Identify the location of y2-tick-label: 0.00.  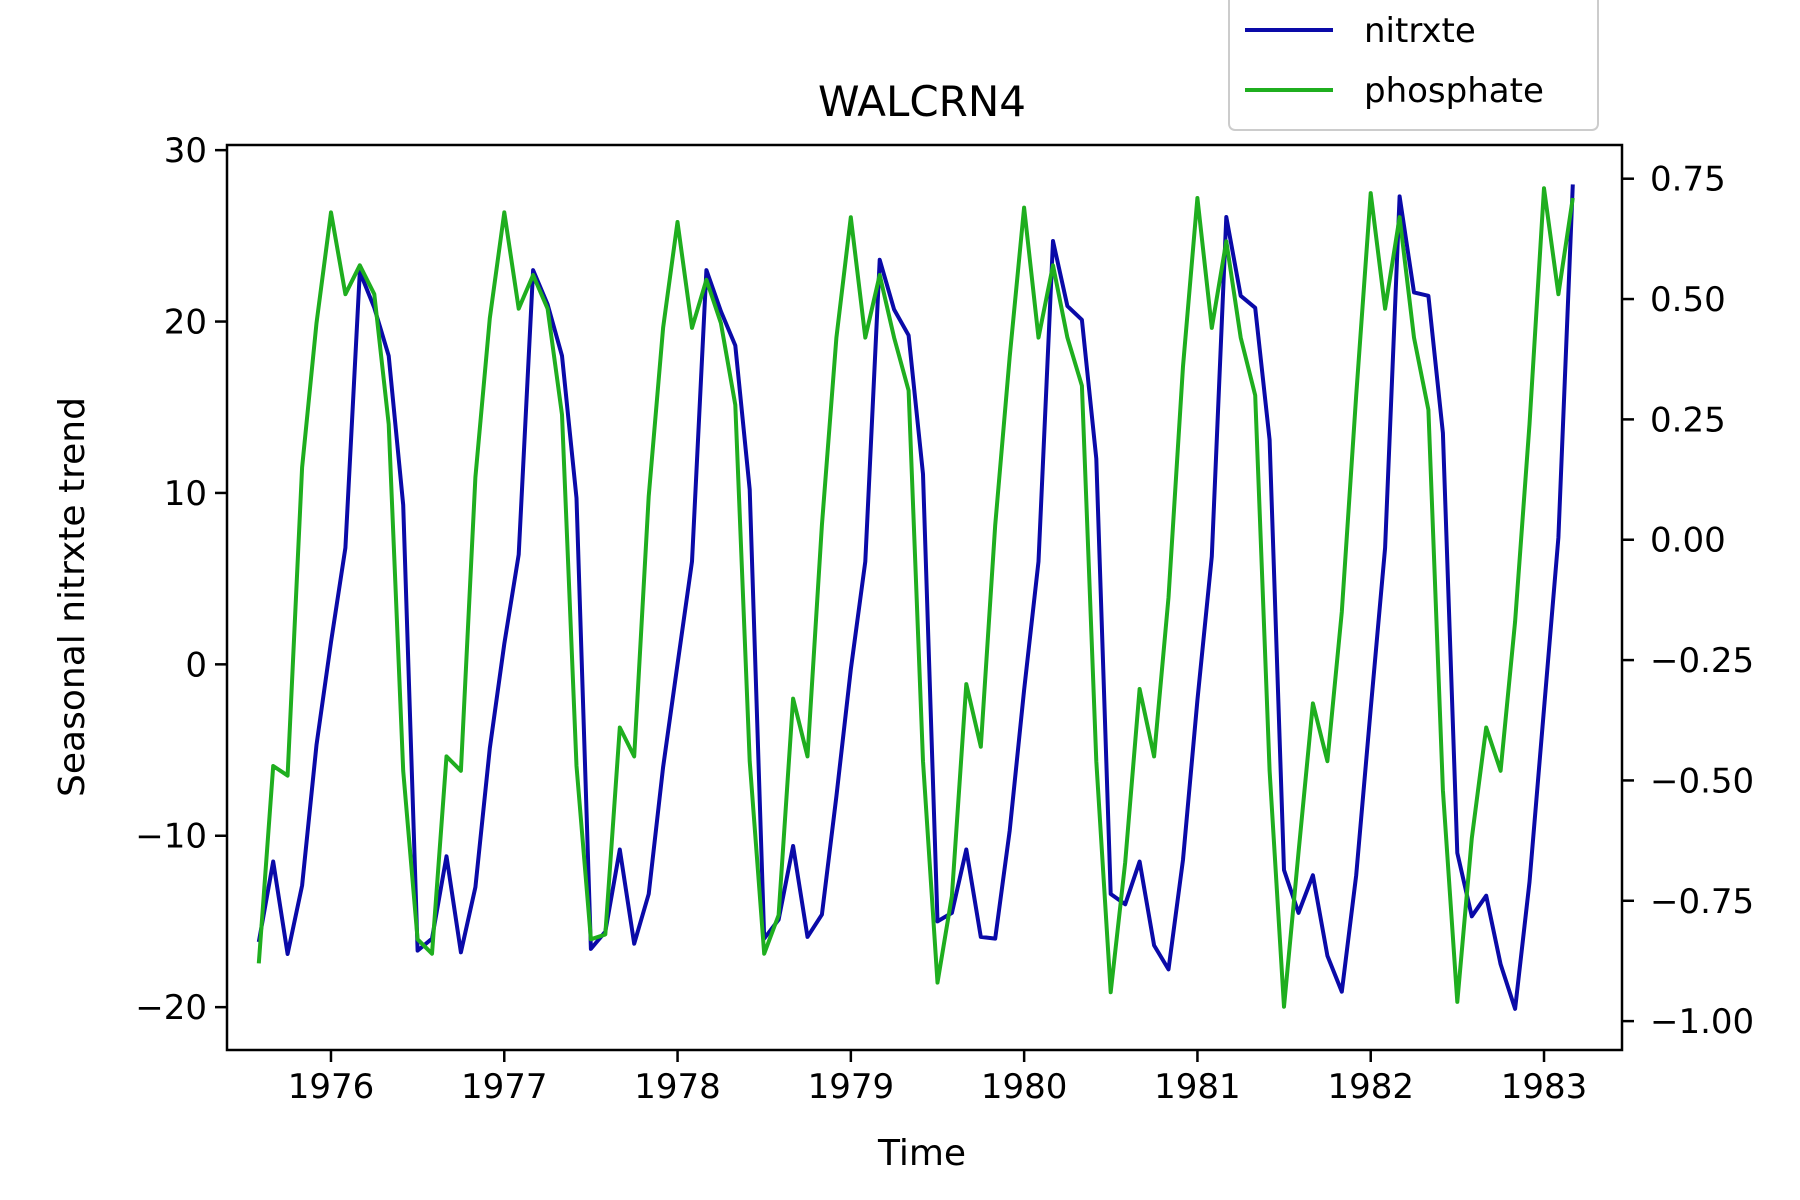
(1688, 541).